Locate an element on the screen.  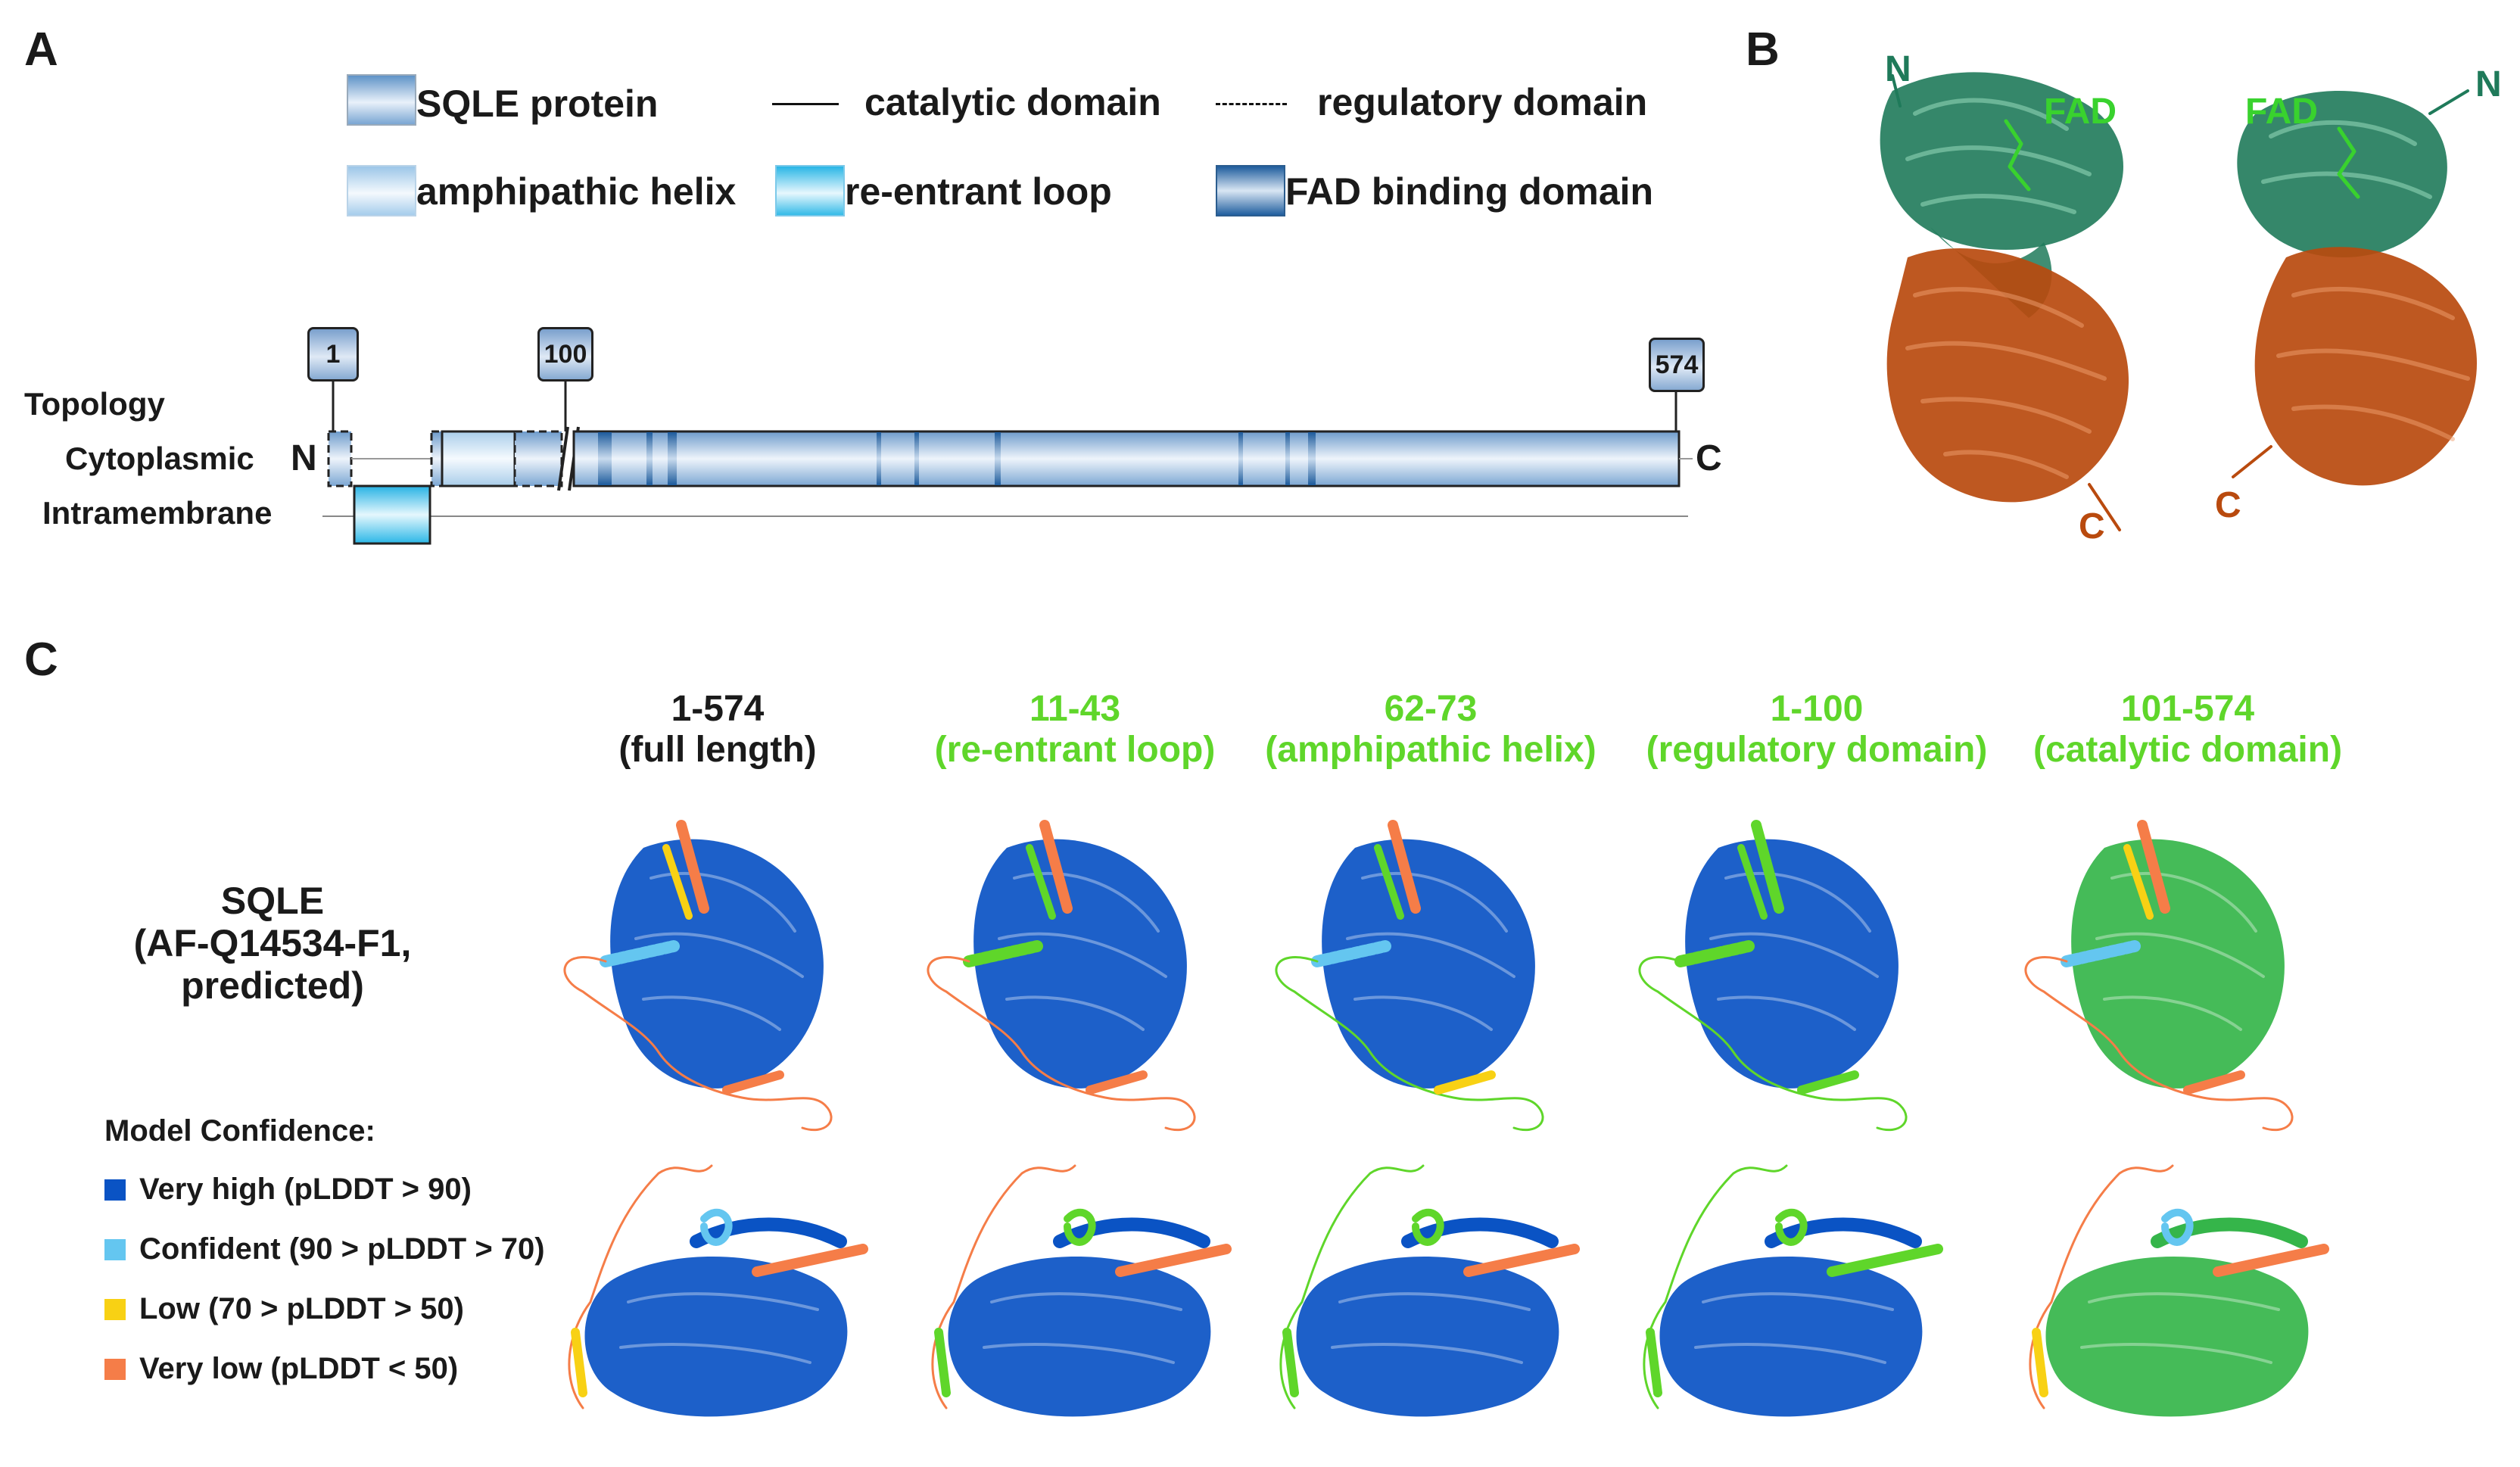
fad-binding-swatch is located at coordinates (1250, 190).